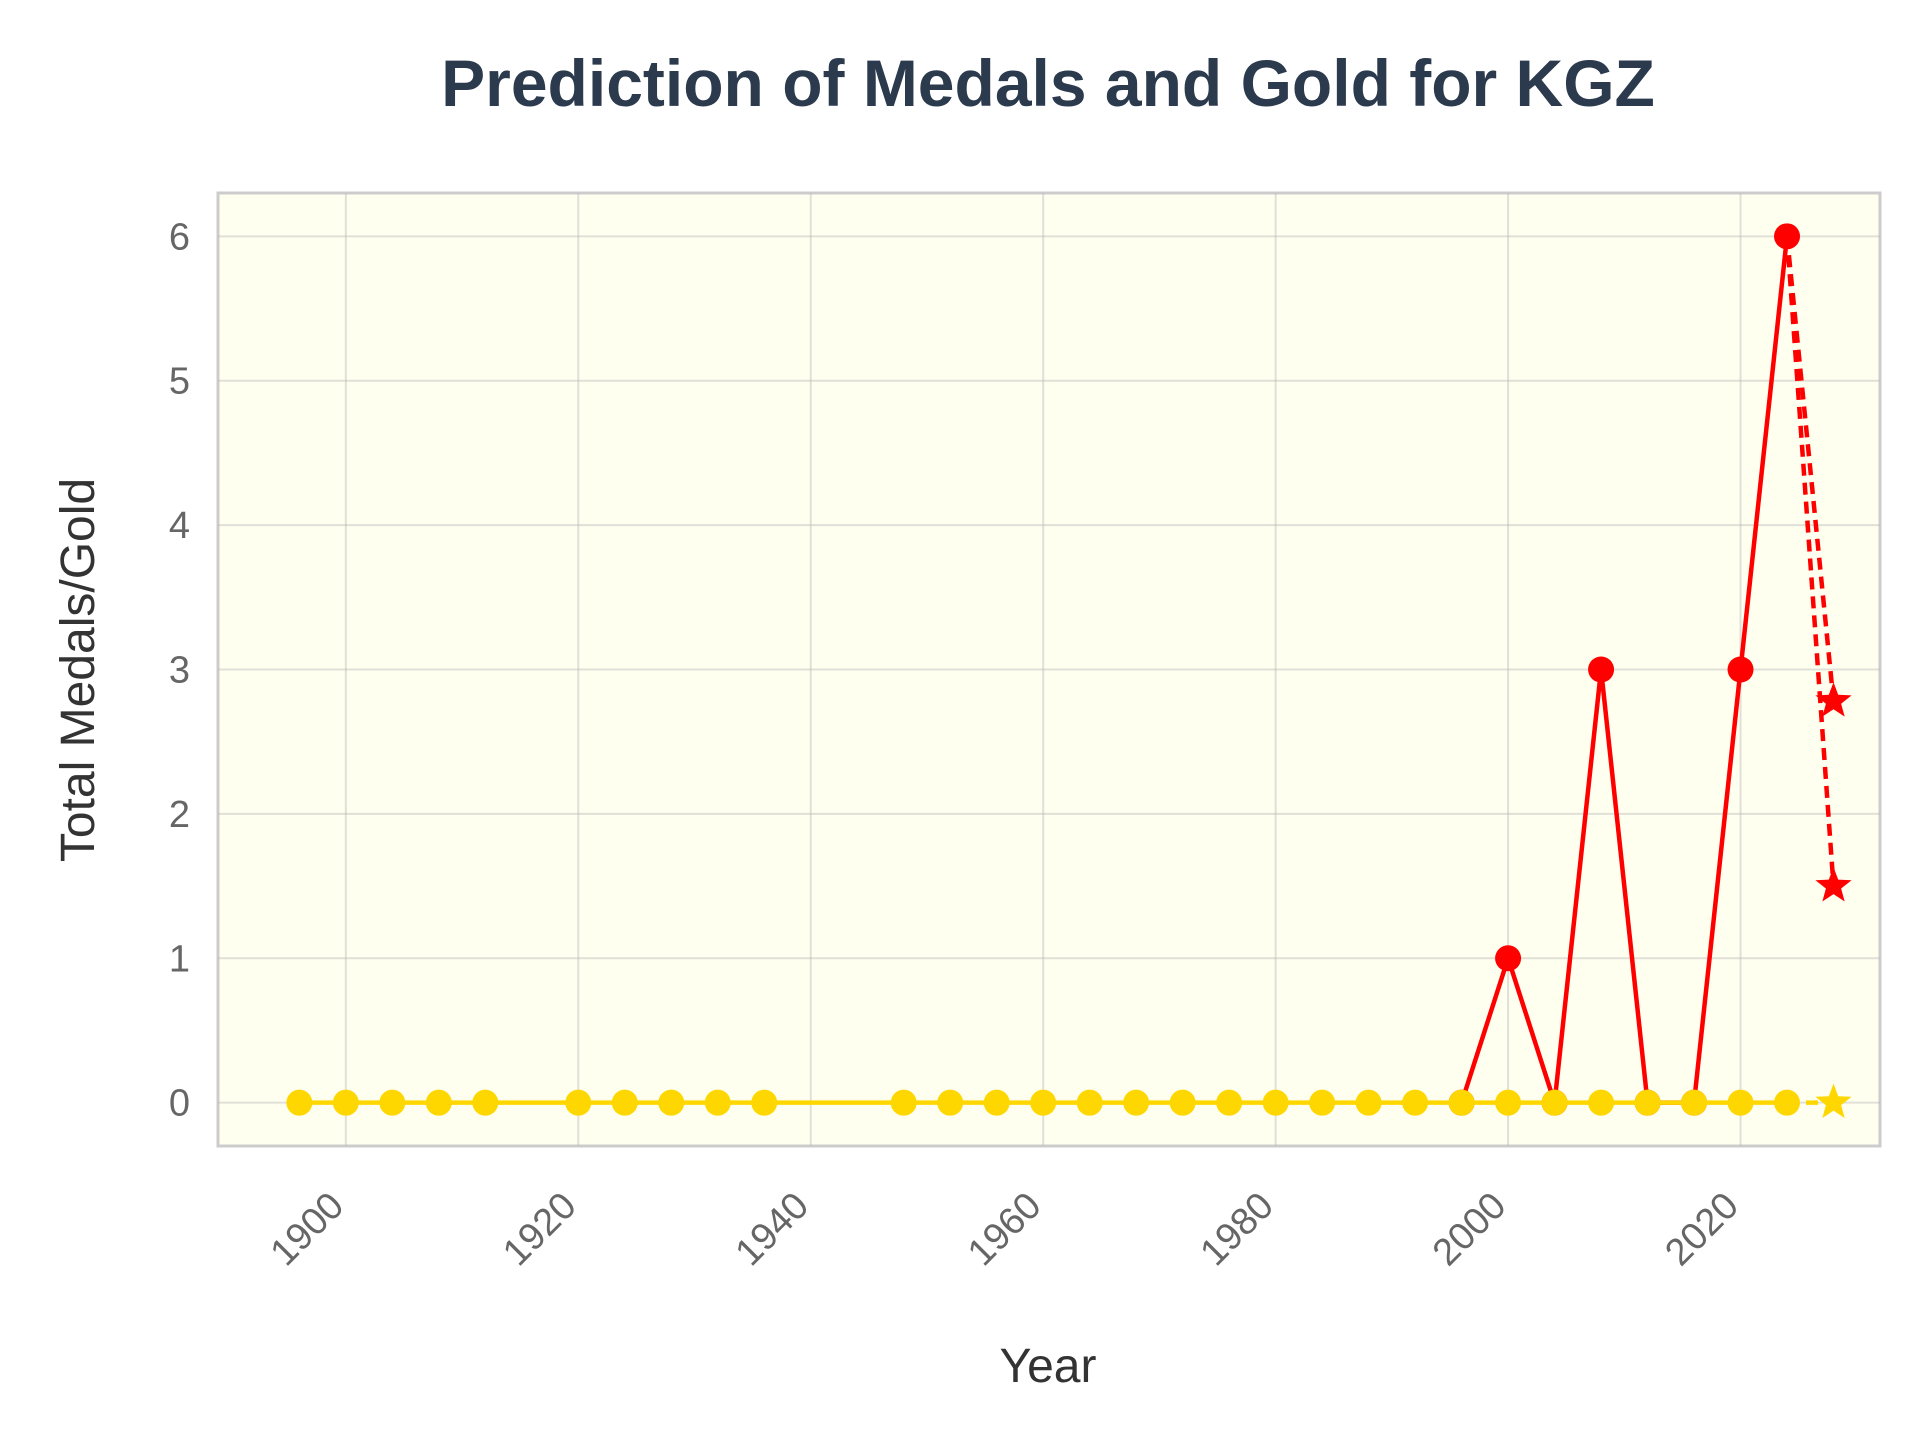 This screenshot has height=1440, width=1920. I want to click on x-tick-label: 1960, so click(1004, 1229).